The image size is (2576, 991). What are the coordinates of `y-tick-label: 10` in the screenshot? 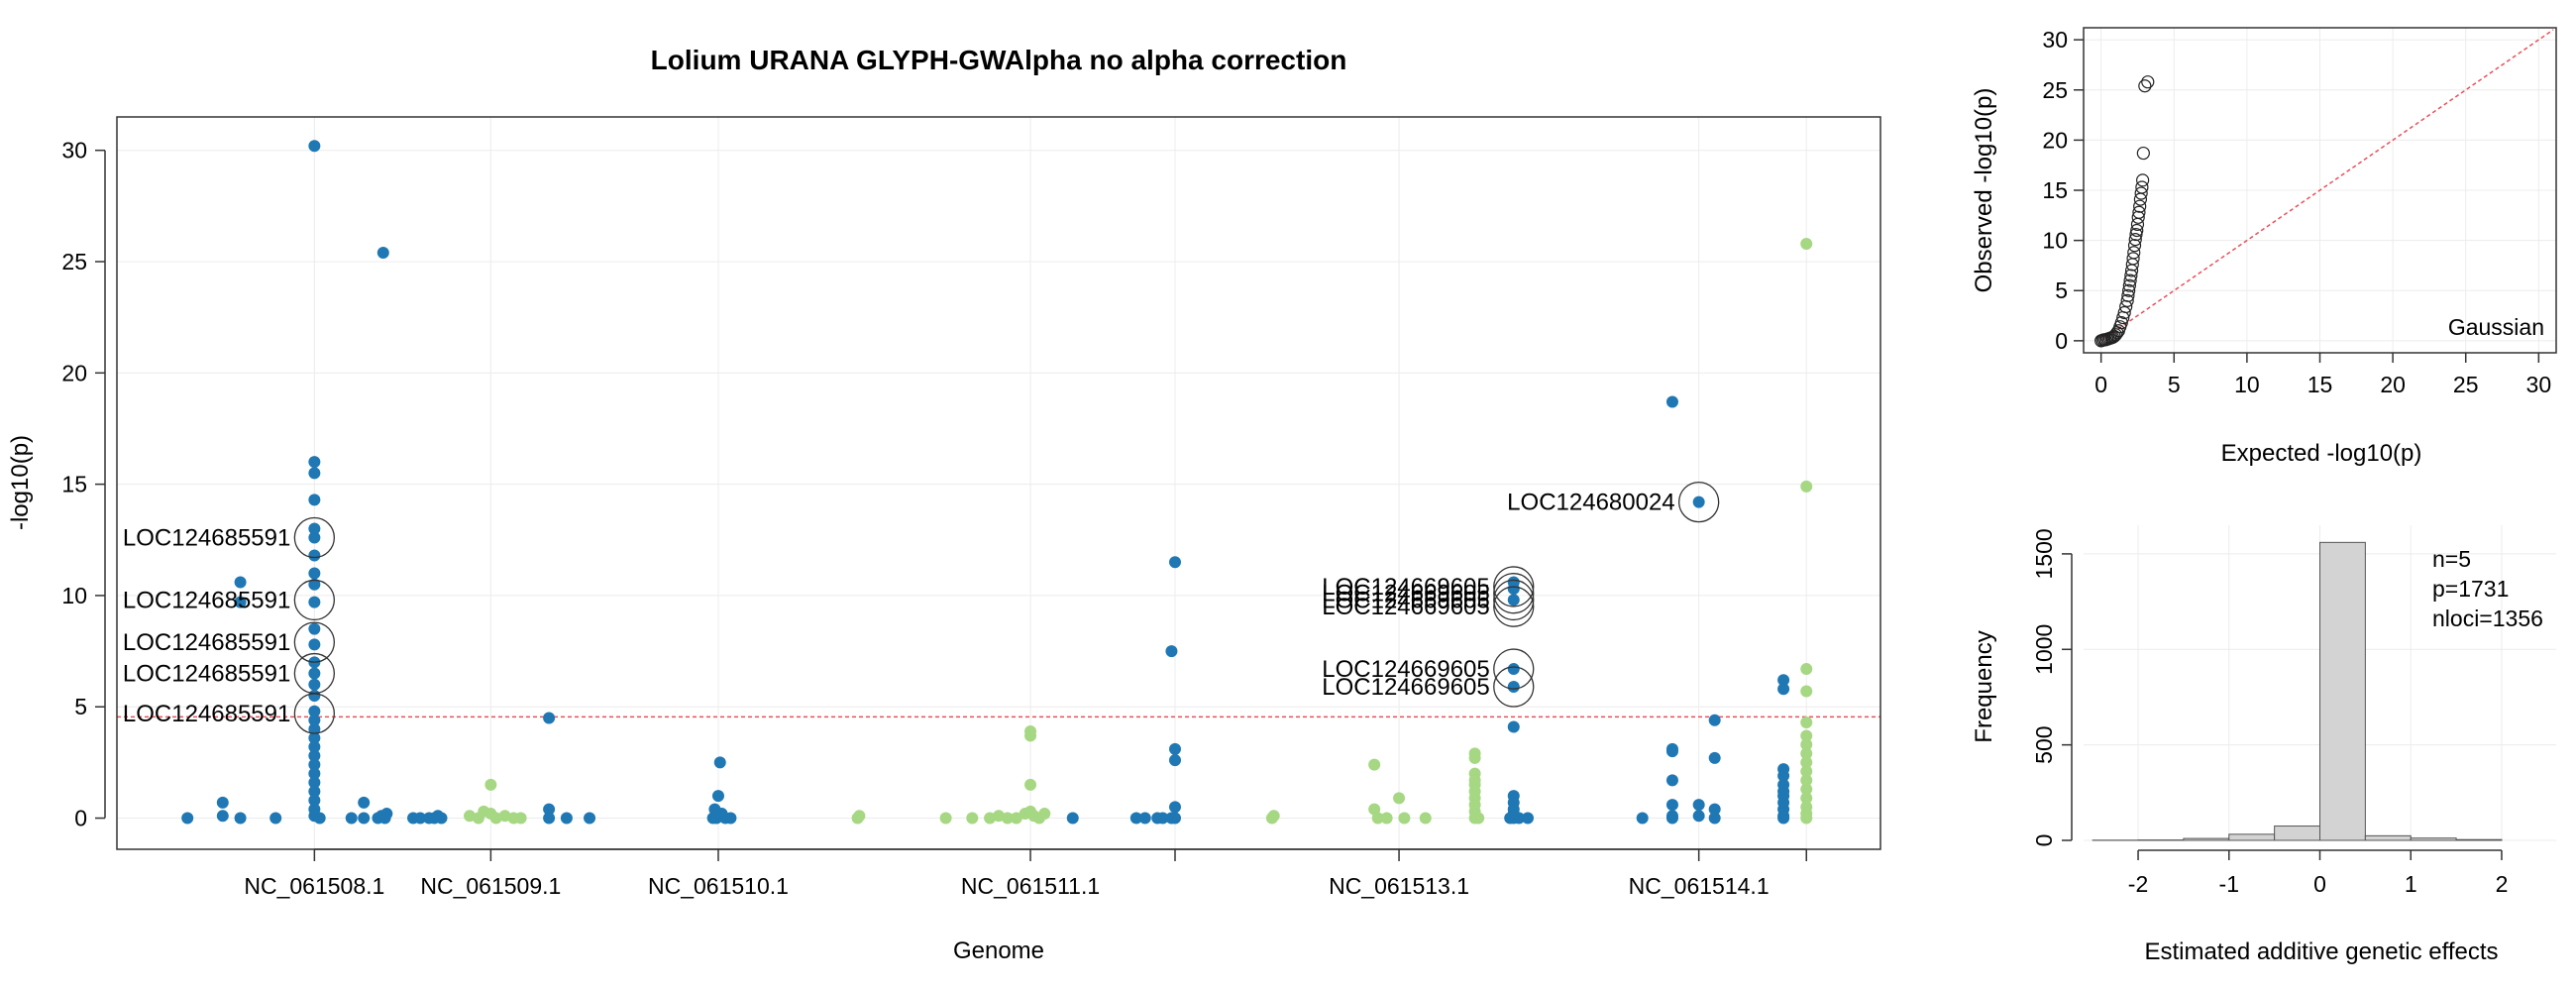 It's located at (74, 595).